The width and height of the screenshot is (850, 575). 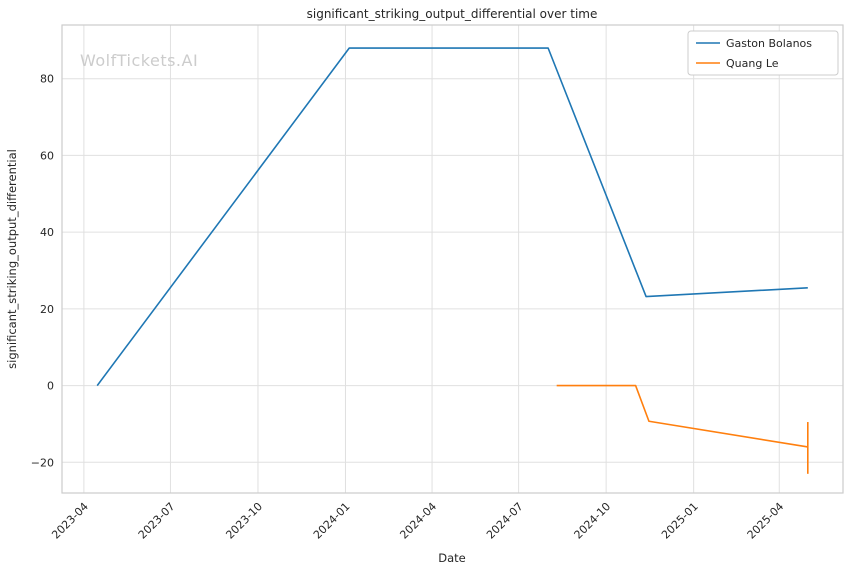 What do you see at coordinates (70, 521) in the screenshot?
I see `x-tick-label: 2023-04` at bounding box center [70, 521].